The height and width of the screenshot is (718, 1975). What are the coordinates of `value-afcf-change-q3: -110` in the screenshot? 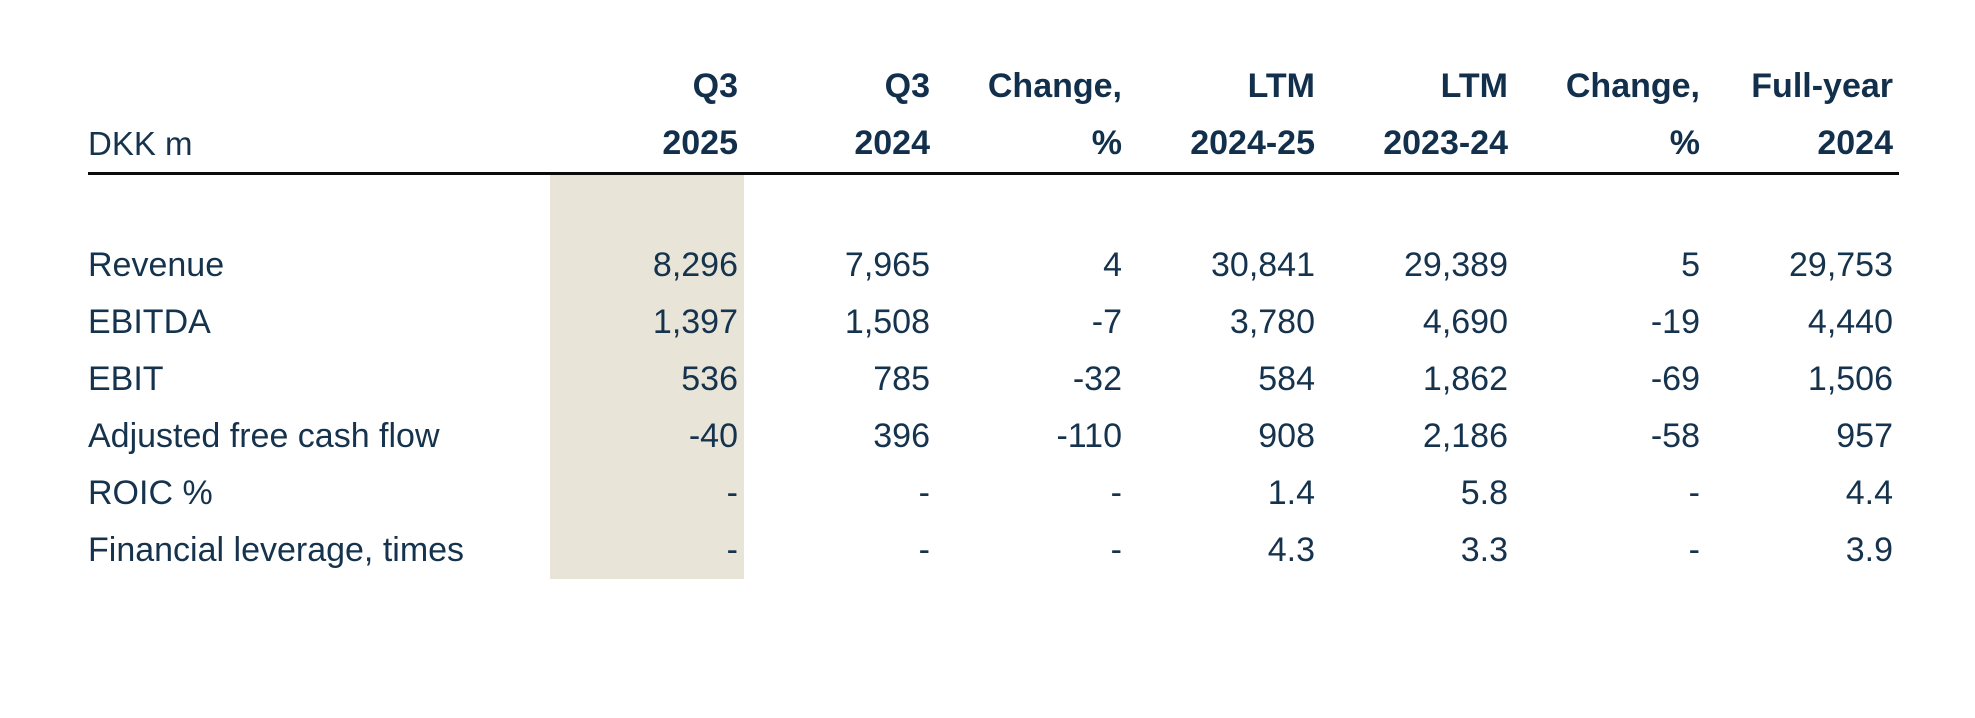 It's located at (1089, 436).